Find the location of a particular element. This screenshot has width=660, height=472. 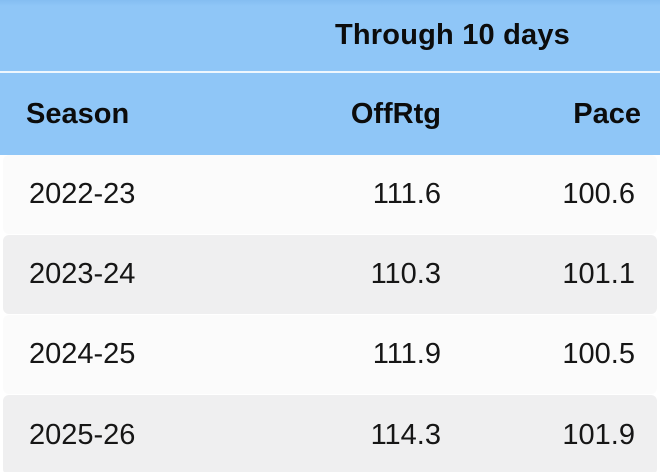

season-cell: 2023-24 is located at coordinates (82, 274).